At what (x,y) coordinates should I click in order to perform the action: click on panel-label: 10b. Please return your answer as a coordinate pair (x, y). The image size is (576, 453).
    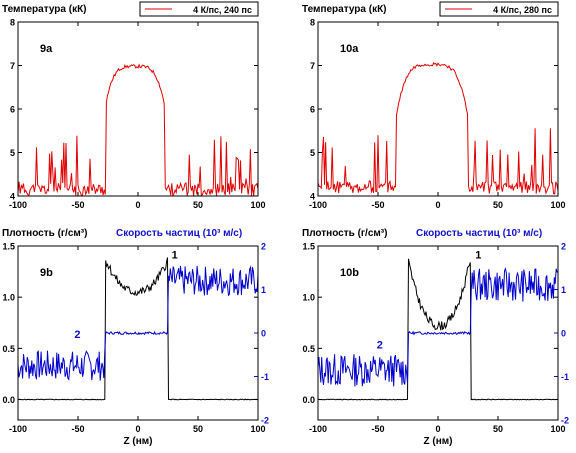
    Looking at the image, I should click on (349, 273).